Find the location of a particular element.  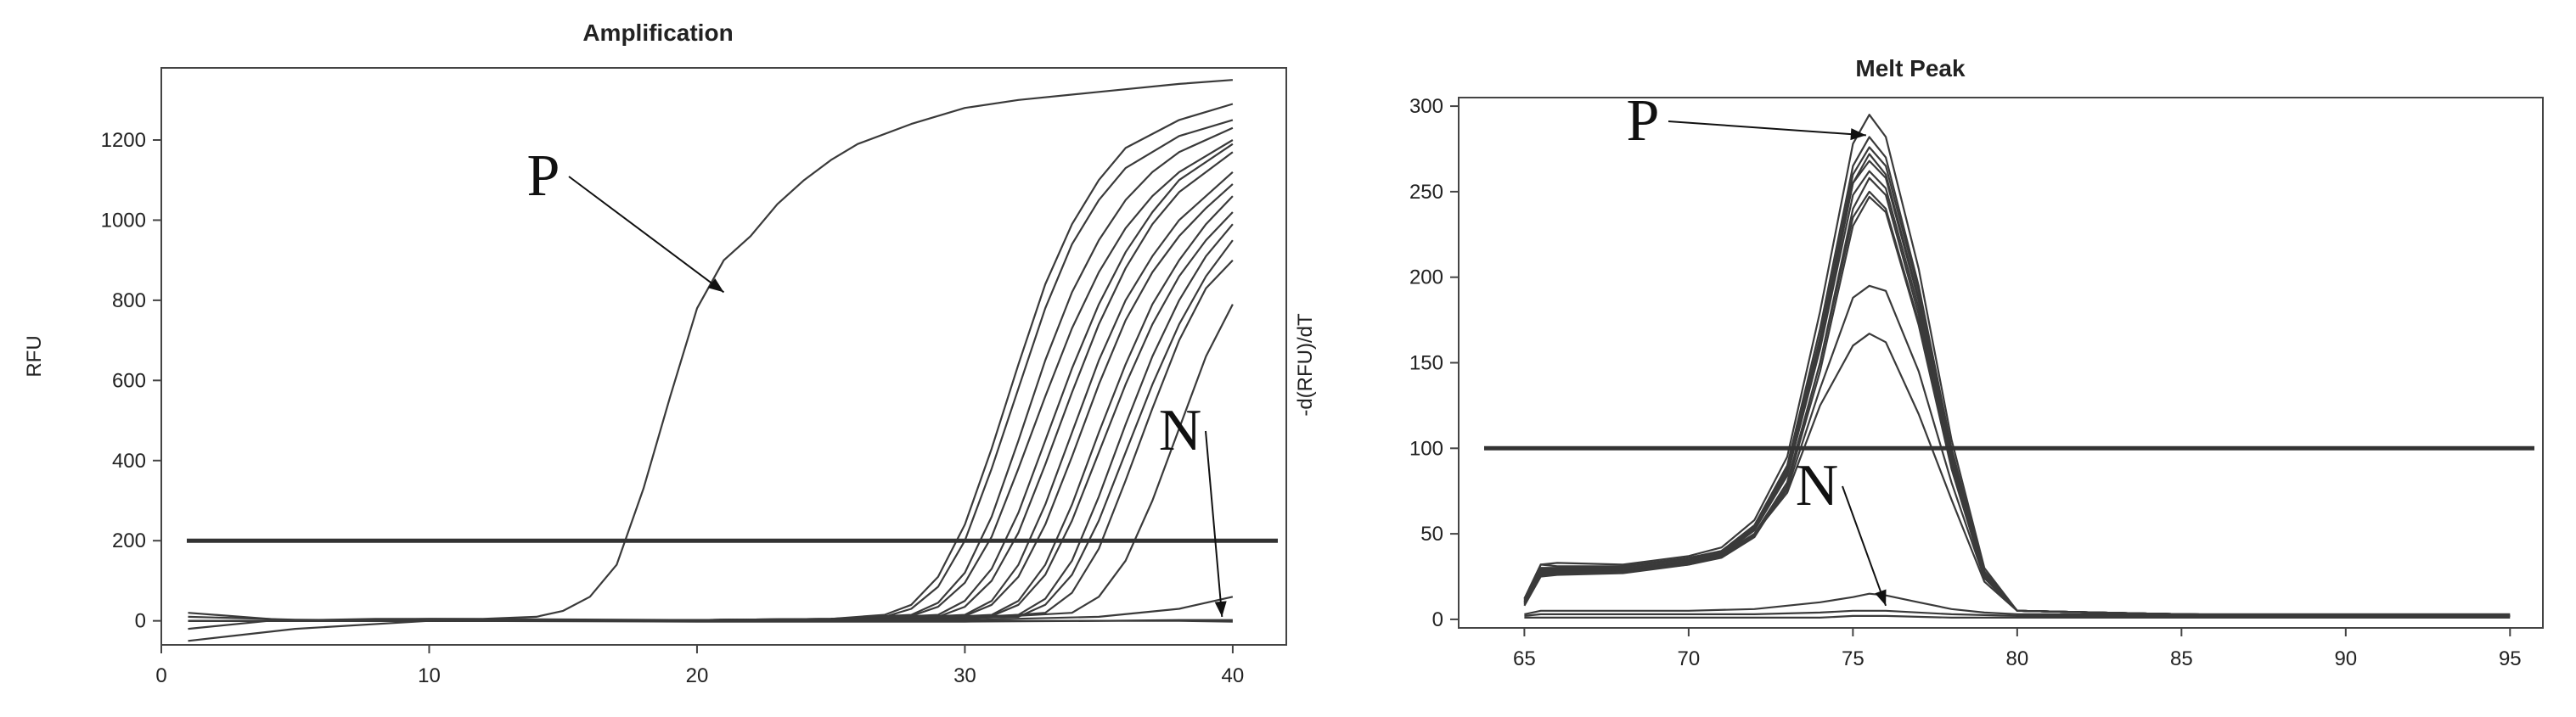

x-tick-label: 85 is located at coordinates (2181, 658).